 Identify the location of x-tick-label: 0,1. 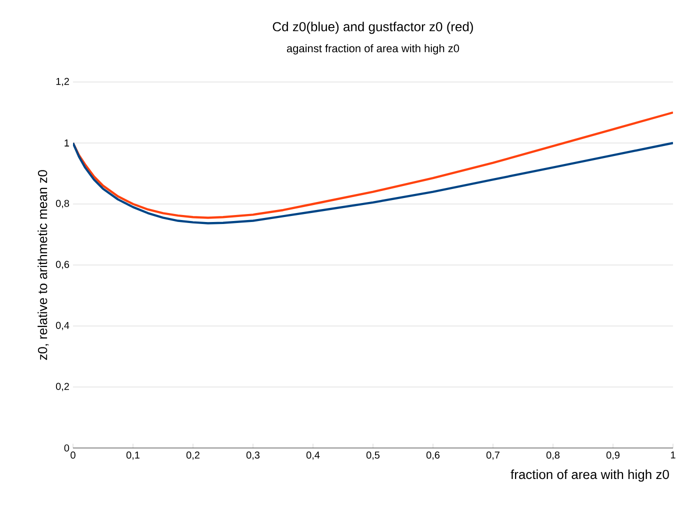
(133, 456).